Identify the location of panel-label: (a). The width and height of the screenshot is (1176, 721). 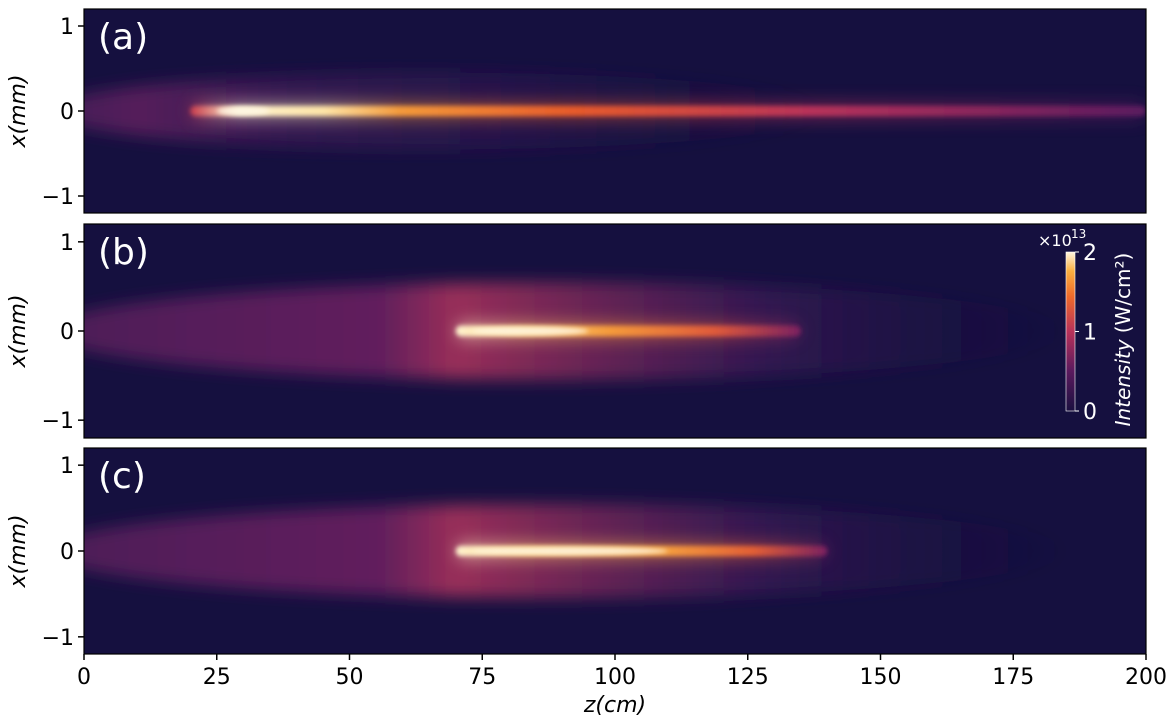
(123, 37).